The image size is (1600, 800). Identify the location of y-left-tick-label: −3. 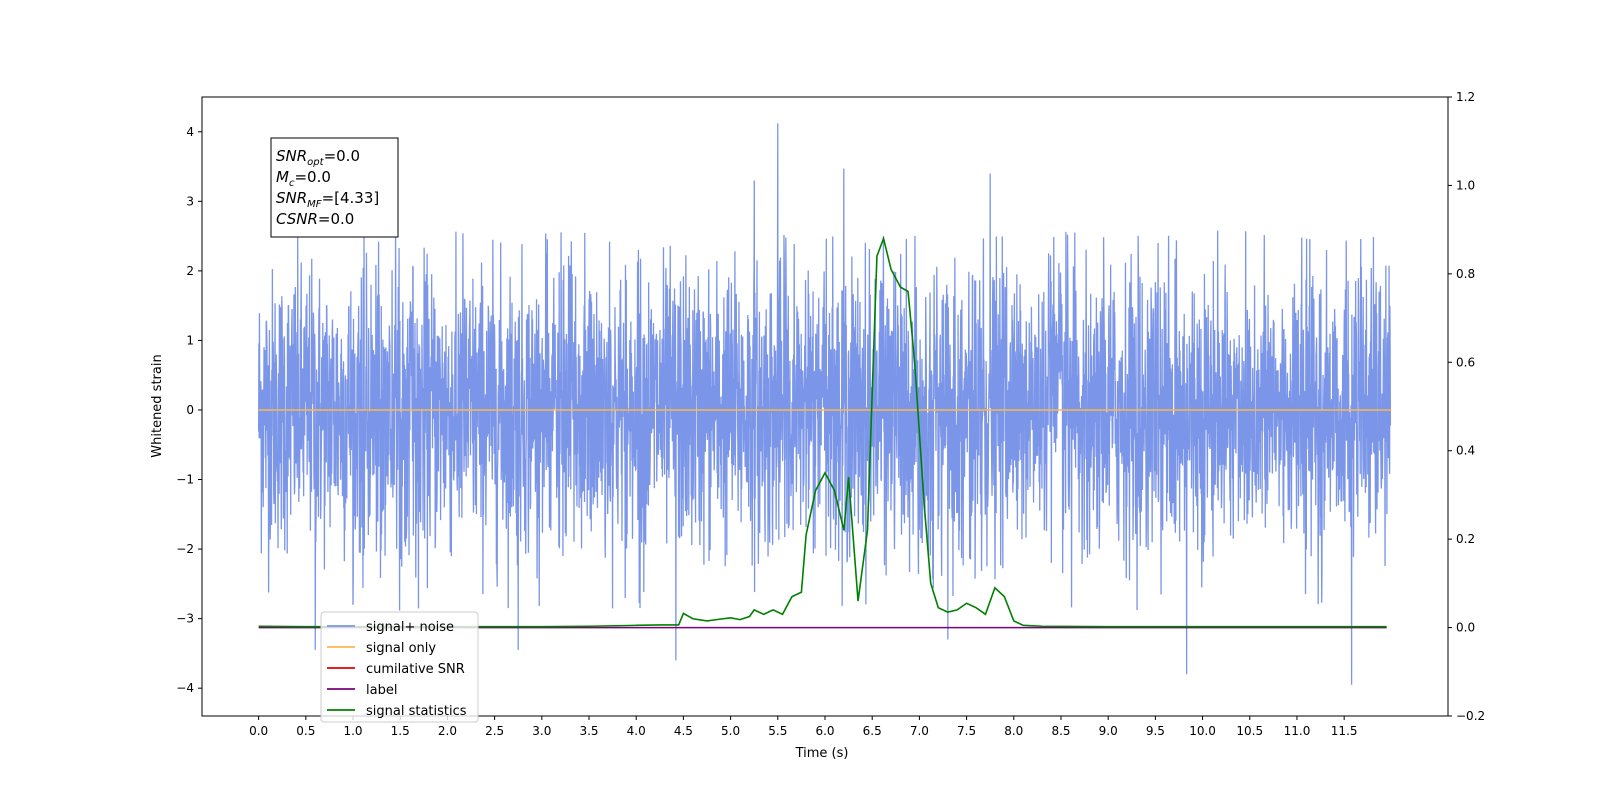
(185, 619).